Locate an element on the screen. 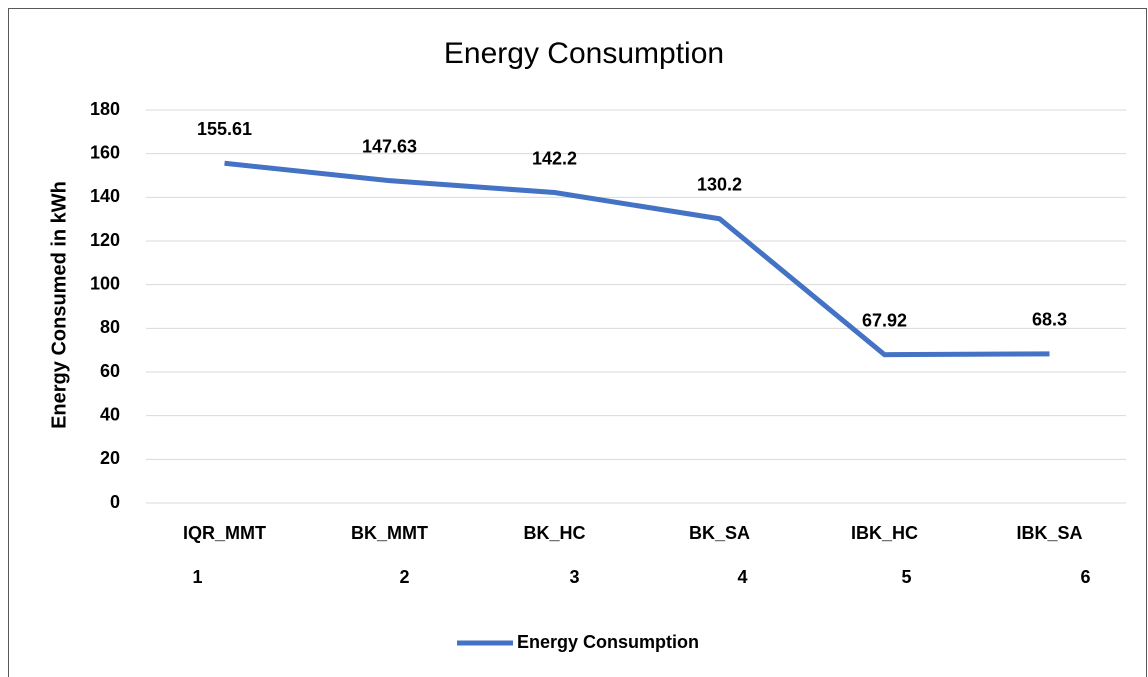 This screenshot has height=677, width=1148. x-tick-number: 4 is located at coordinates (742, 577).